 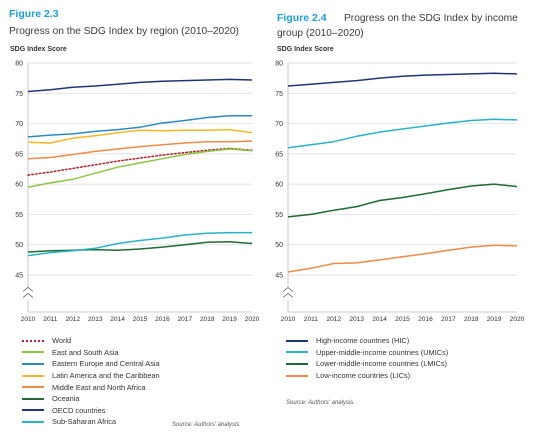 What do you see at coordinates (28, 292) in the screenshot?
I see `left-axis-break-icon` at bounding box center [28, 292].